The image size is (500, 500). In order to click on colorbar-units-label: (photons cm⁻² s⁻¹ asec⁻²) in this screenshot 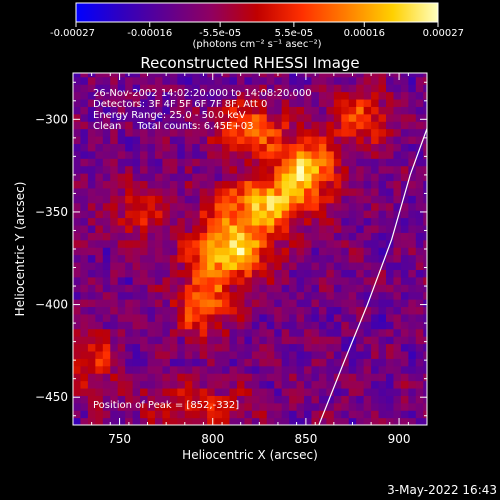, I will do `click(256, 44)`.